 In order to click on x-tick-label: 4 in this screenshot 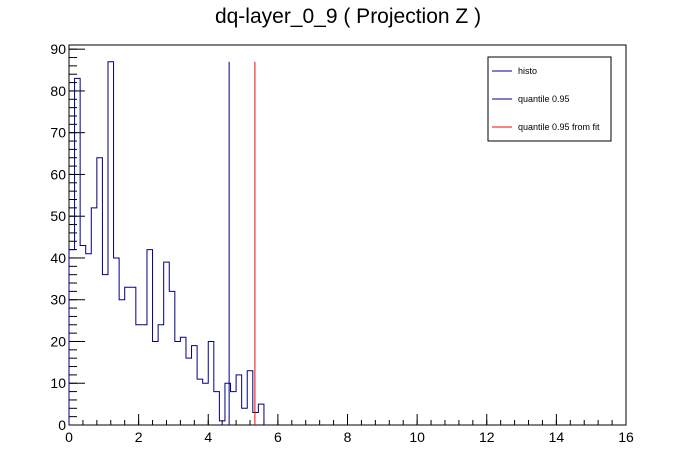, I will do `click(208, 437)`.